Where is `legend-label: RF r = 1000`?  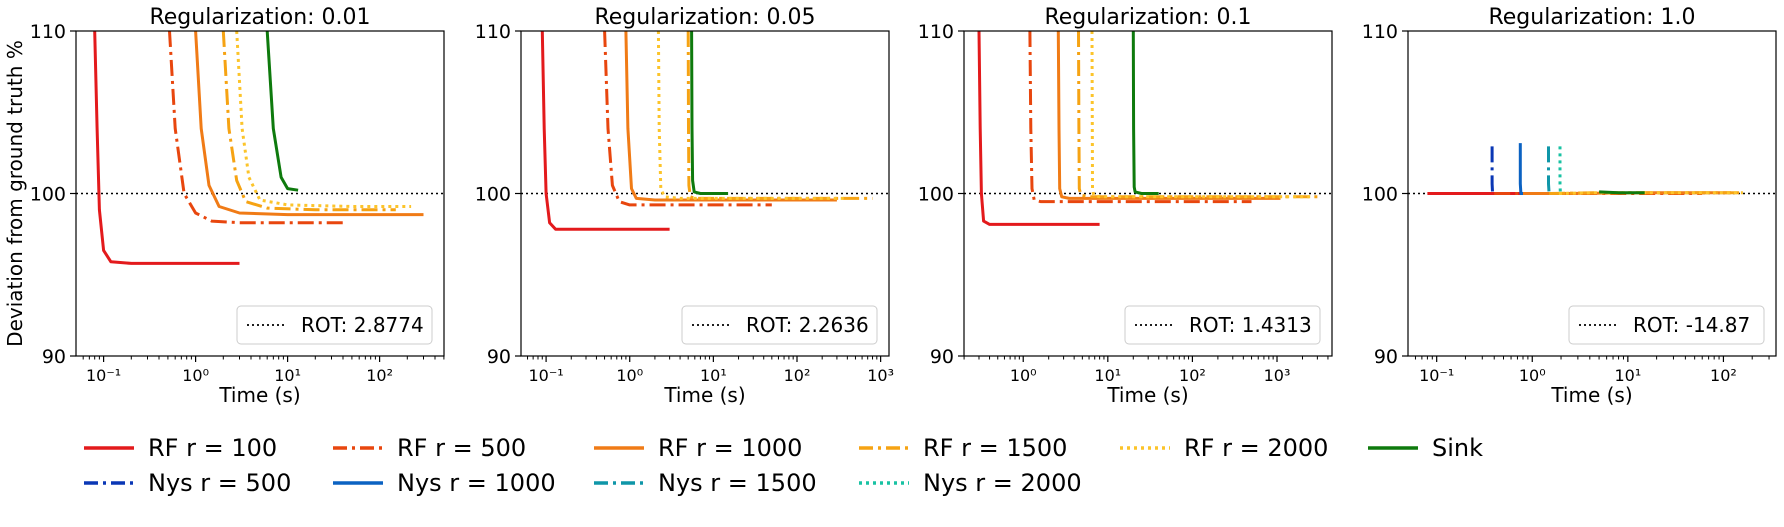 legend-label: RF r = 1000 is located at coordinates (730, 448).